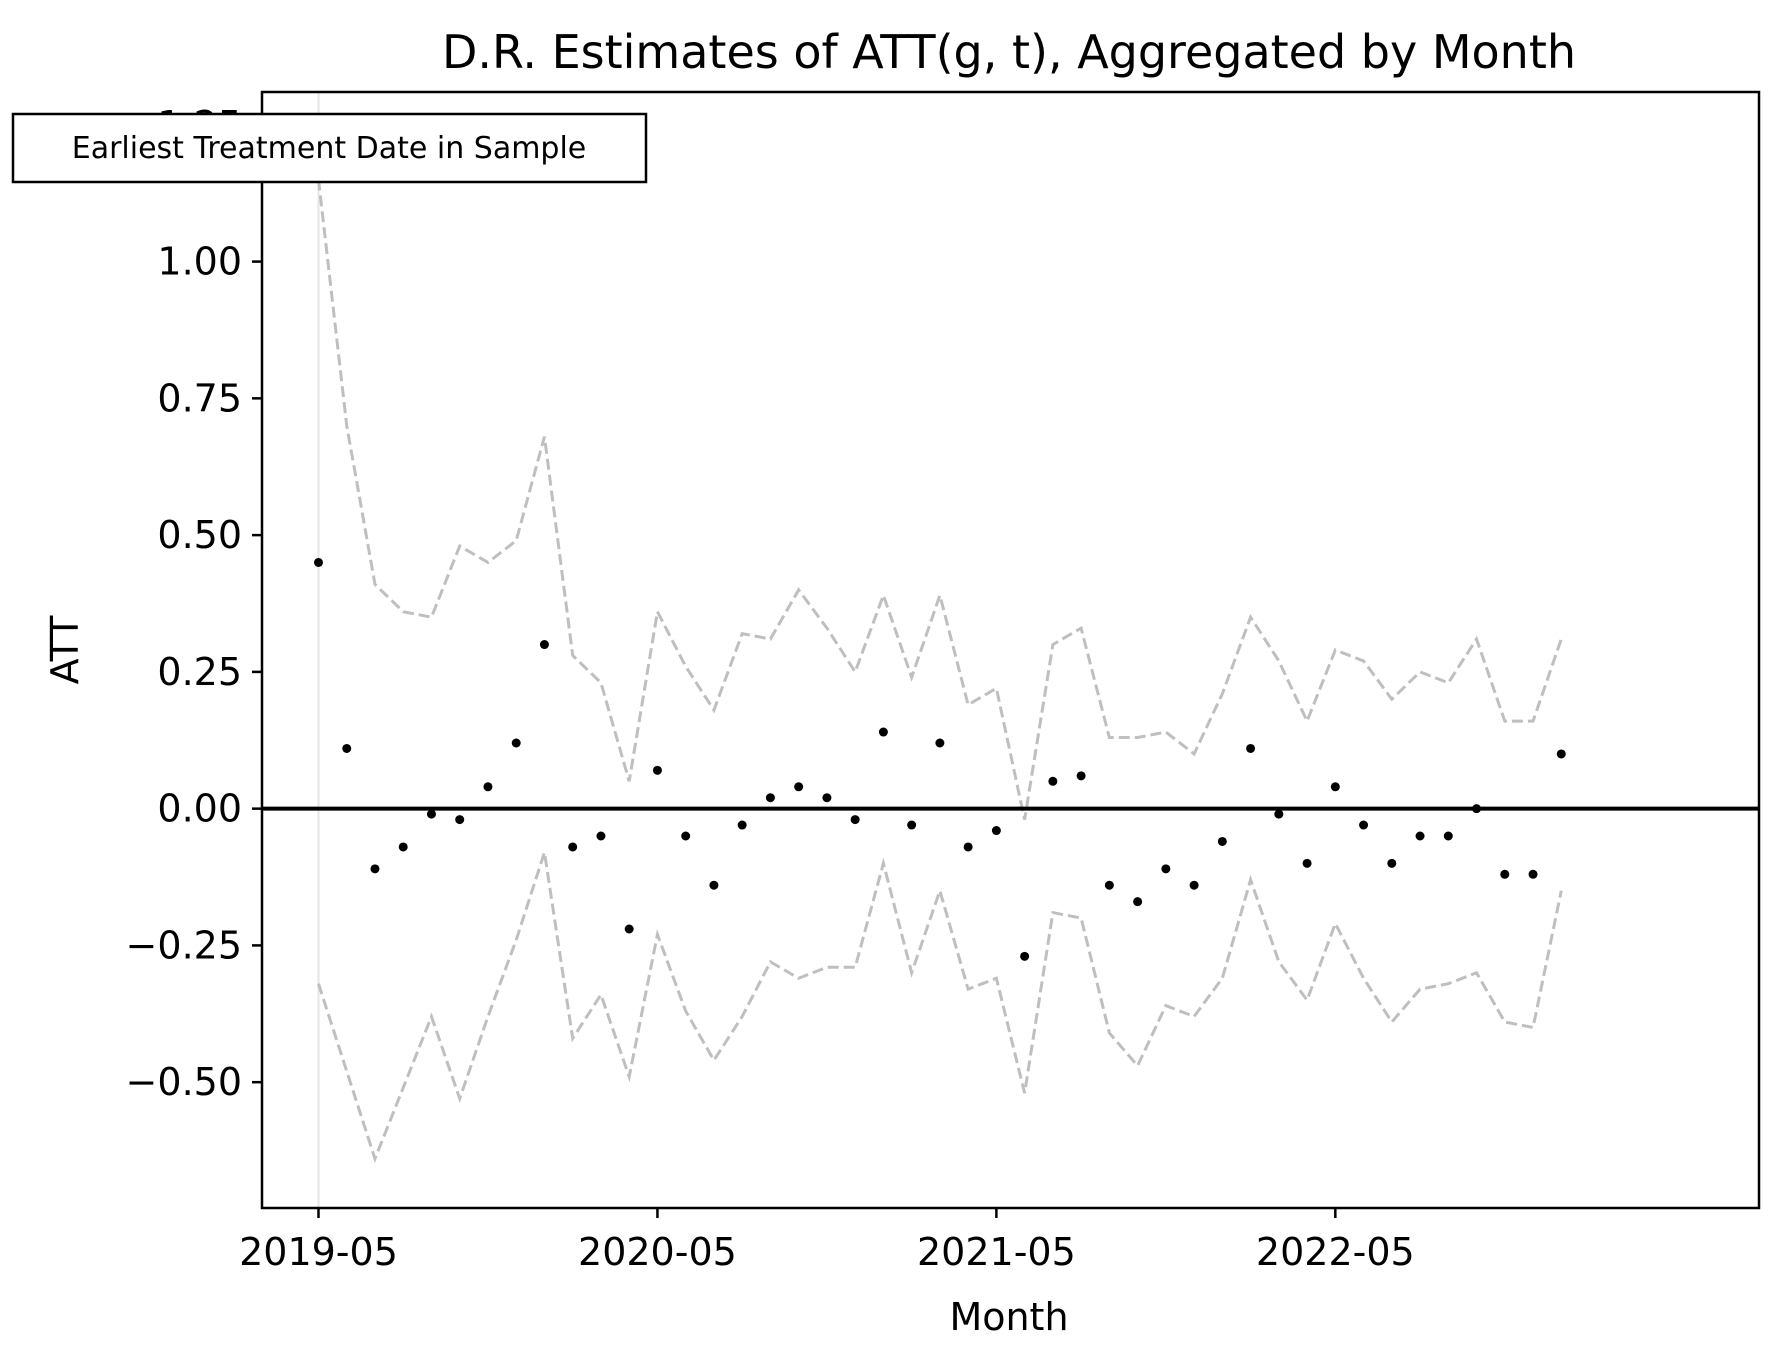 This screenshot has width=1777, height=1361. I want to click on x-axis: 2019-05 2020-05 2021-05 2022-05, so click(827, 1241).